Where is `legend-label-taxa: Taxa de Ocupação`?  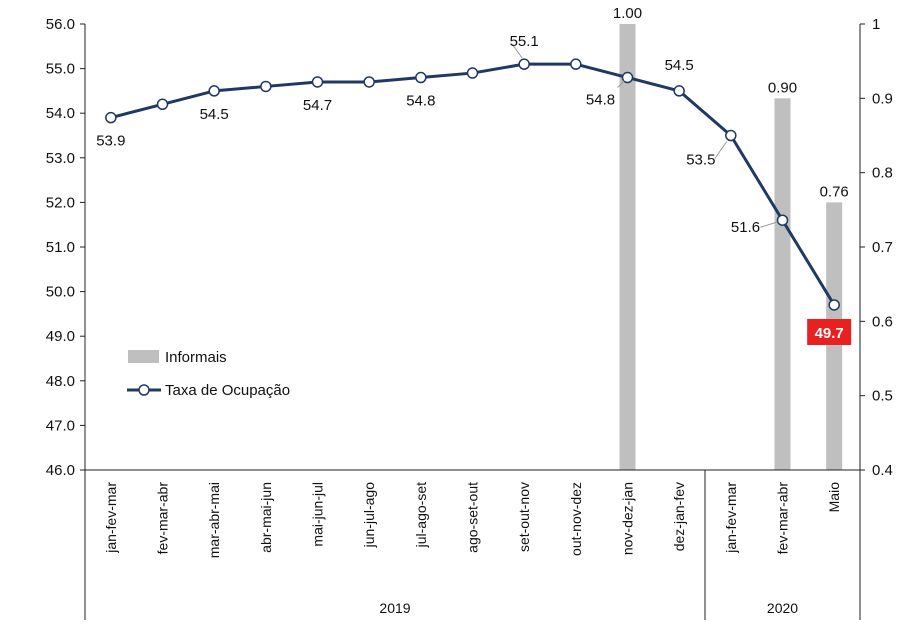 legend-label-taxa: Taxa de Ocupação is located at coordinates (227, 390).